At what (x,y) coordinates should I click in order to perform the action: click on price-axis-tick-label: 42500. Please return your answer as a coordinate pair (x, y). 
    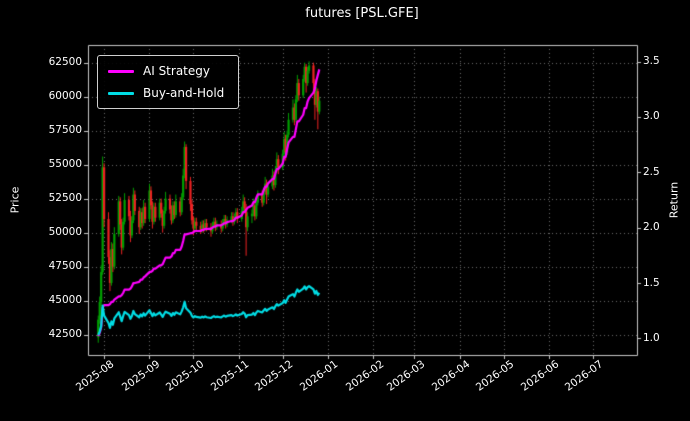
    Looking at the image, I should click on (65, 334).